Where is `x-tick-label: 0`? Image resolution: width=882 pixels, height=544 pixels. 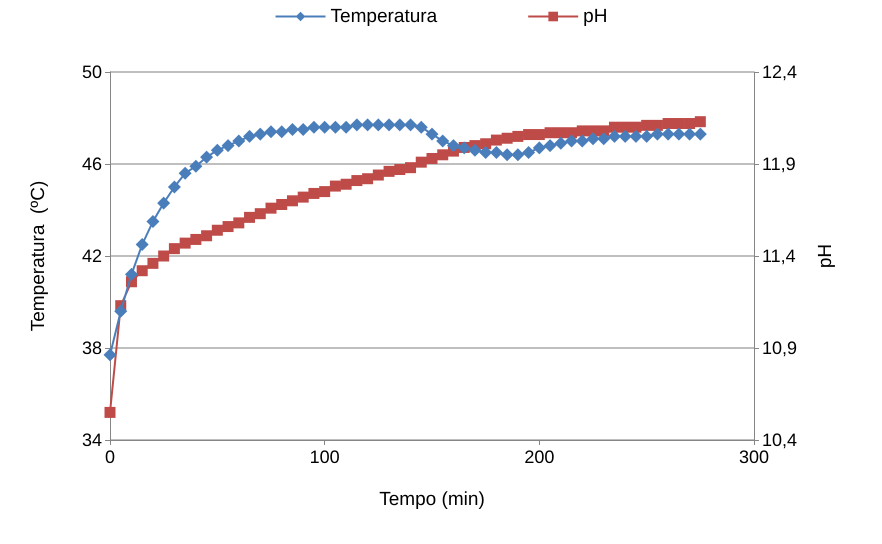
x-tick-label: 0 is located at coordinates (110, 457).